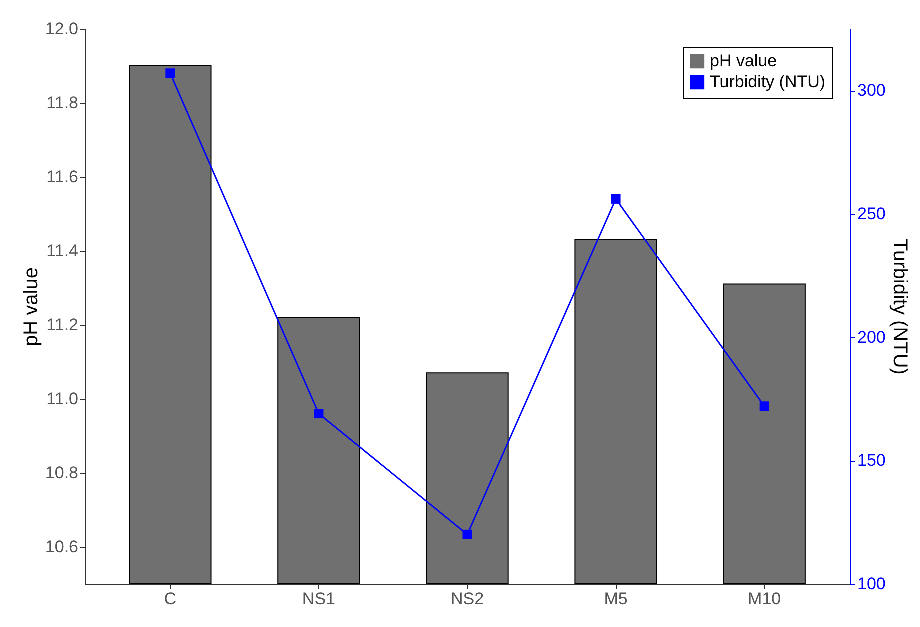  What do you see at coordinates (872, 337) in the screenshot?
I see `y2-tick-label: 200` at bounding box center [872, 337].